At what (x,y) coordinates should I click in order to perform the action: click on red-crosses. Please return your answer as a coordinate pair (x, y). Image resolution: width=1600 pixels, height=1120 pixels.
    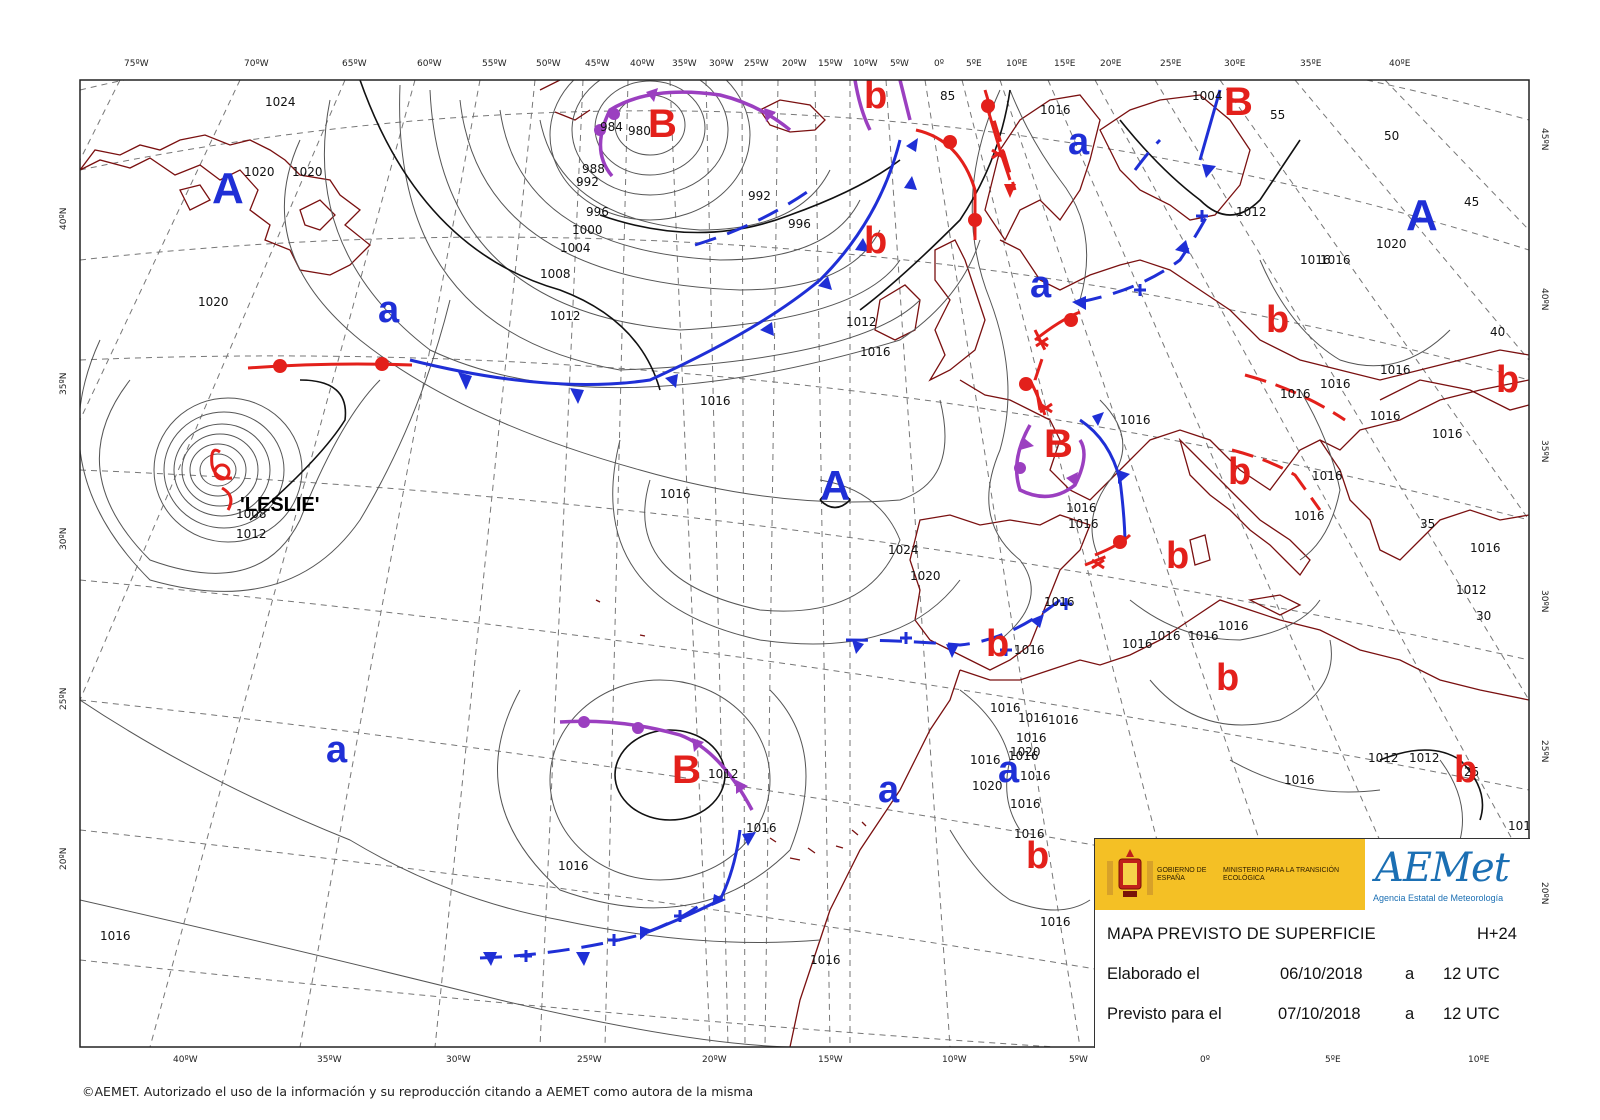
    Looking at the image, I should click on (1048, 359).